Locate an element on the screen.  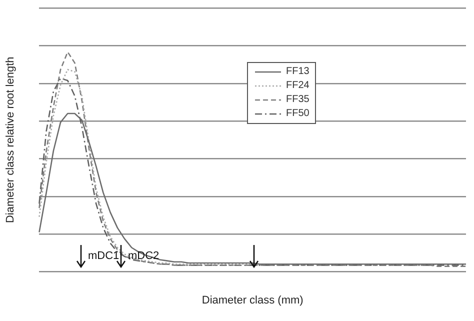
legend-label: FF35 is located at coordinates (298, 100).